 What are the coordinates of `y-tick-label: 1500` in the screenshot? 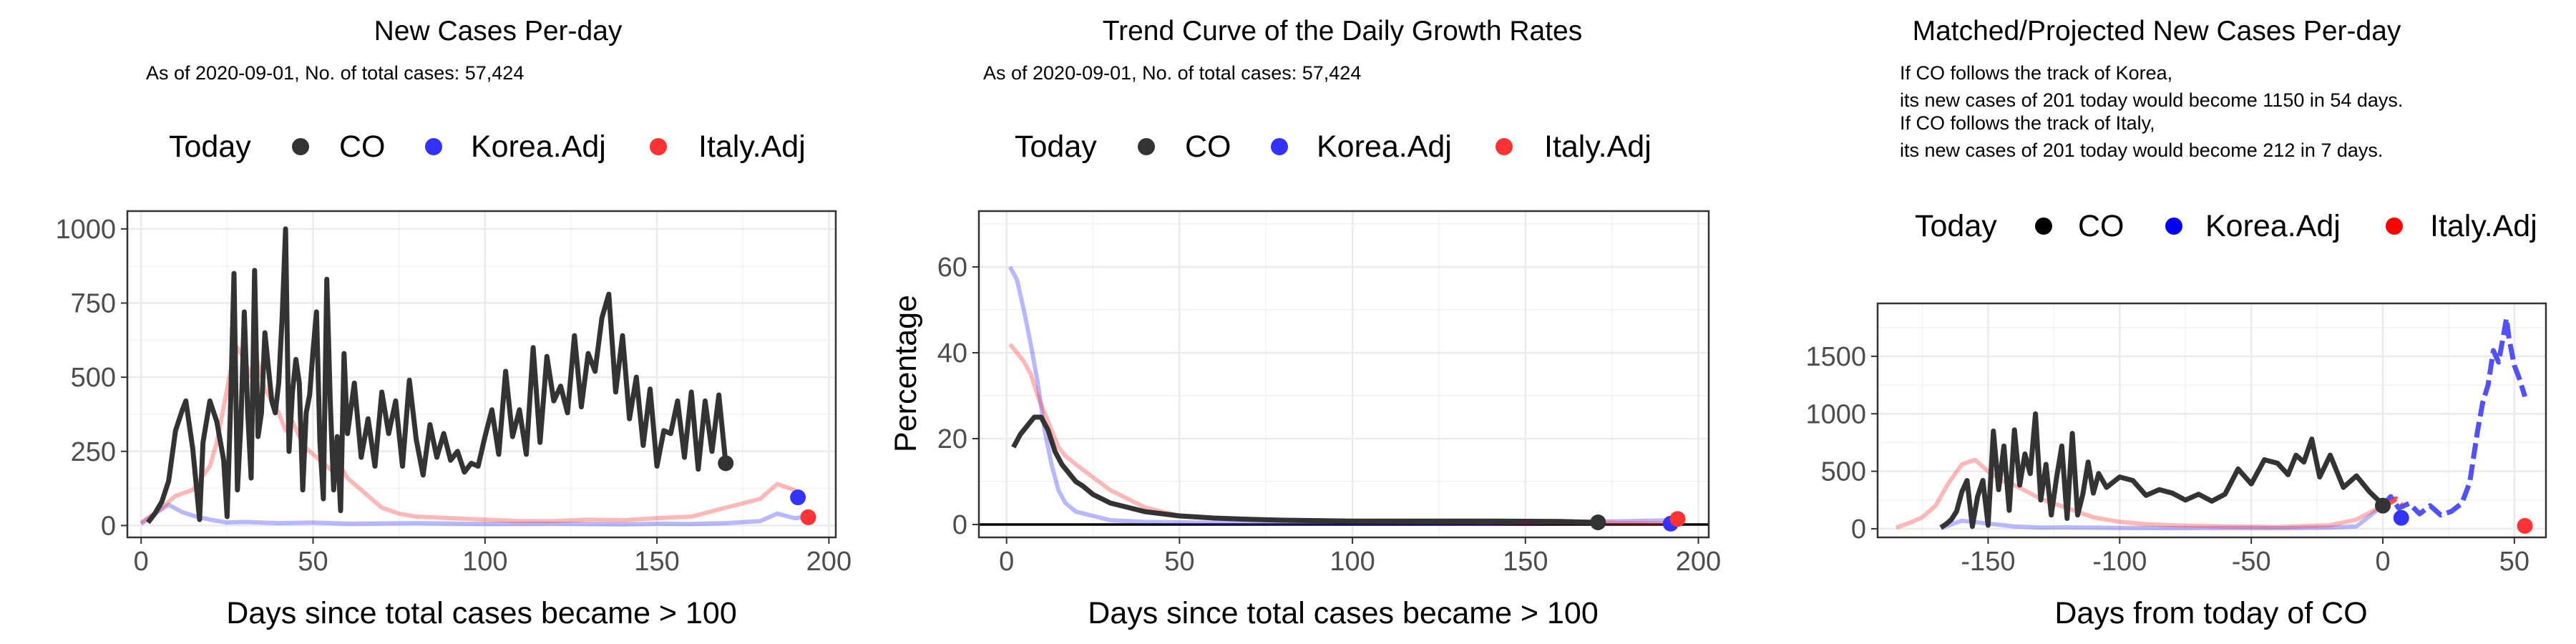 It's located at (1835, 357).